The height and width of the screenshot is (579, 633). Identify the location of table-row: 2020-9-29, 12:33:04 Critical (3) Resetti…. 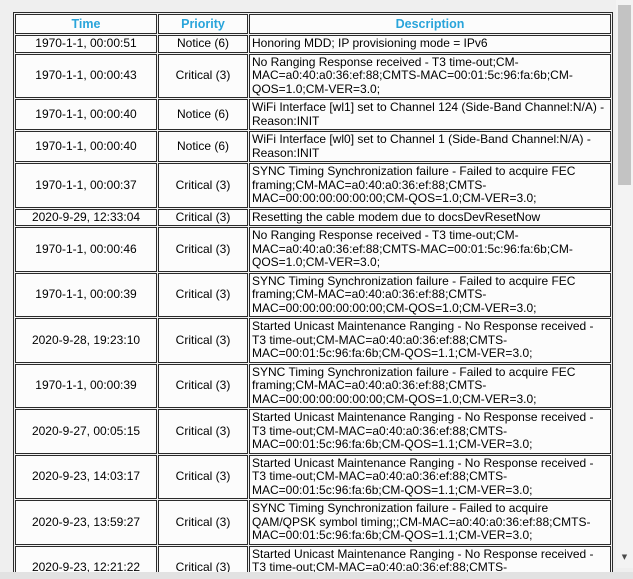
(313, 217).